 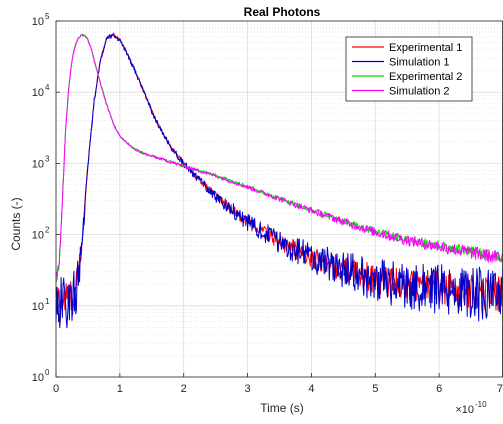 I want to click on x-tick-label: 7, so click(x=500, y=389).